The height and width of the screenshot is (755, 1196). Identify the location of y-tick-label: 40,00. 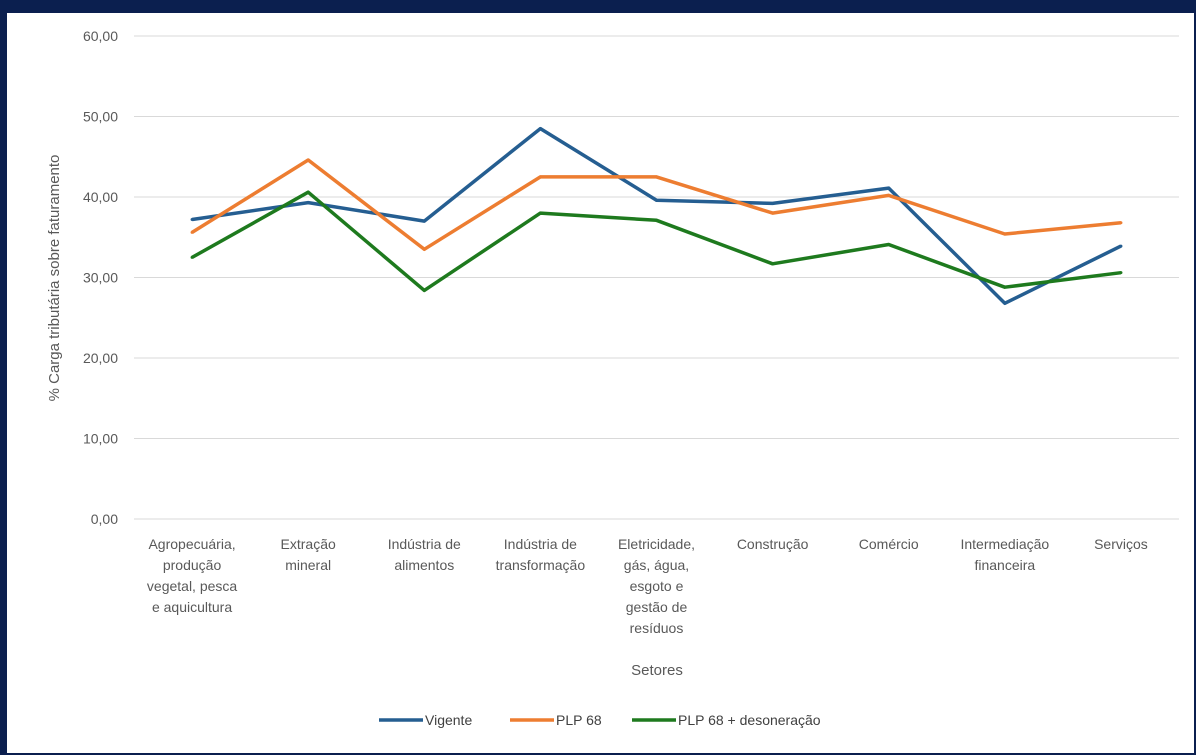
(100, 197).